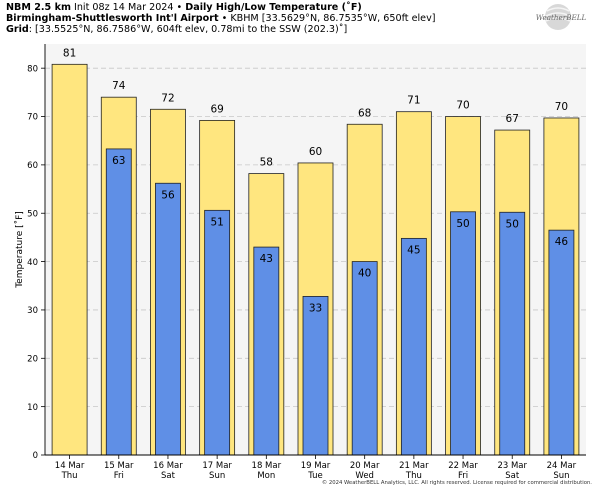  What do you see at coordinates (32, 263) in the screenshot?
I see `y-tick-label: 40` at bounding box center [32, 263].